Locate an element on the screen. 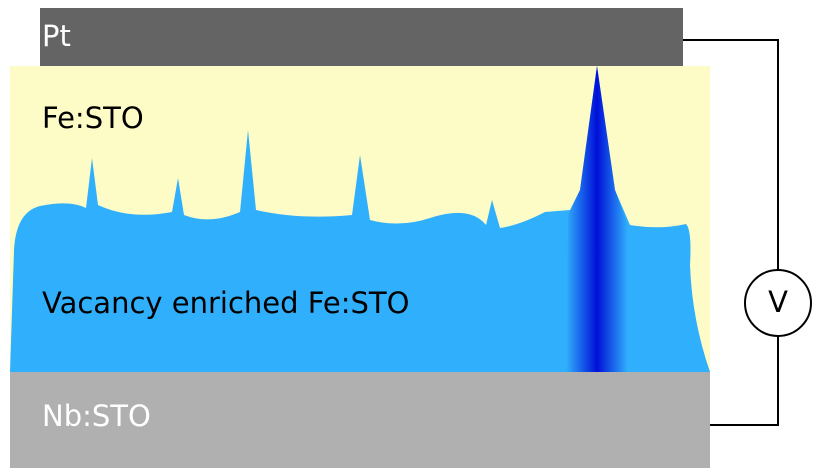  enriched-label: Vacancy enriched Fe:STO is located at coordinates (225, 303).